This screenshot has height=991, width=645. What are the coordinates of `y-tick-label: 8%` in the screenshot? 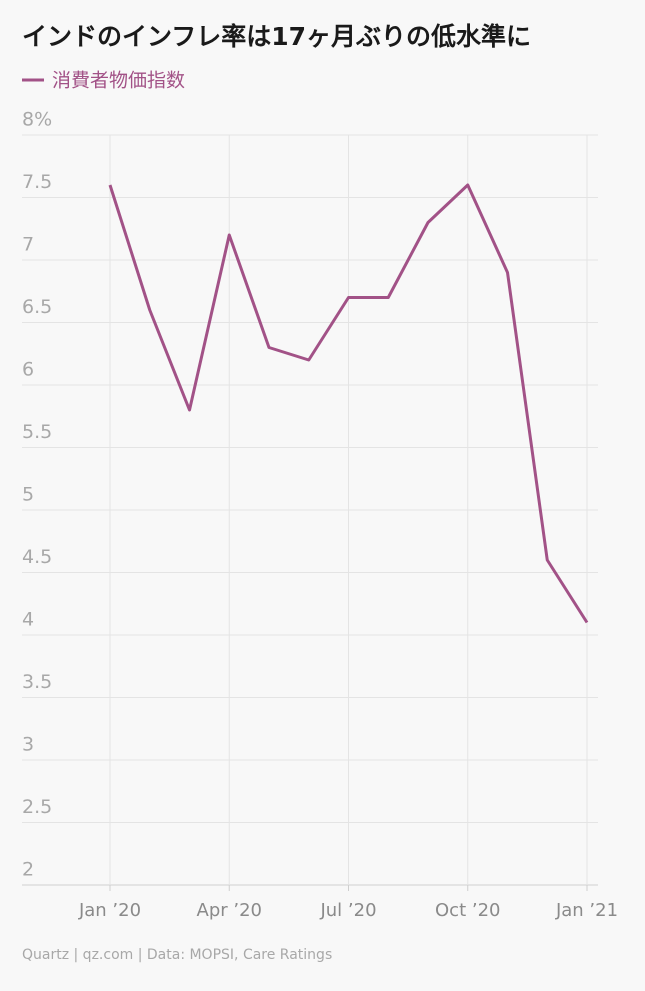 It's located at (37, 120).